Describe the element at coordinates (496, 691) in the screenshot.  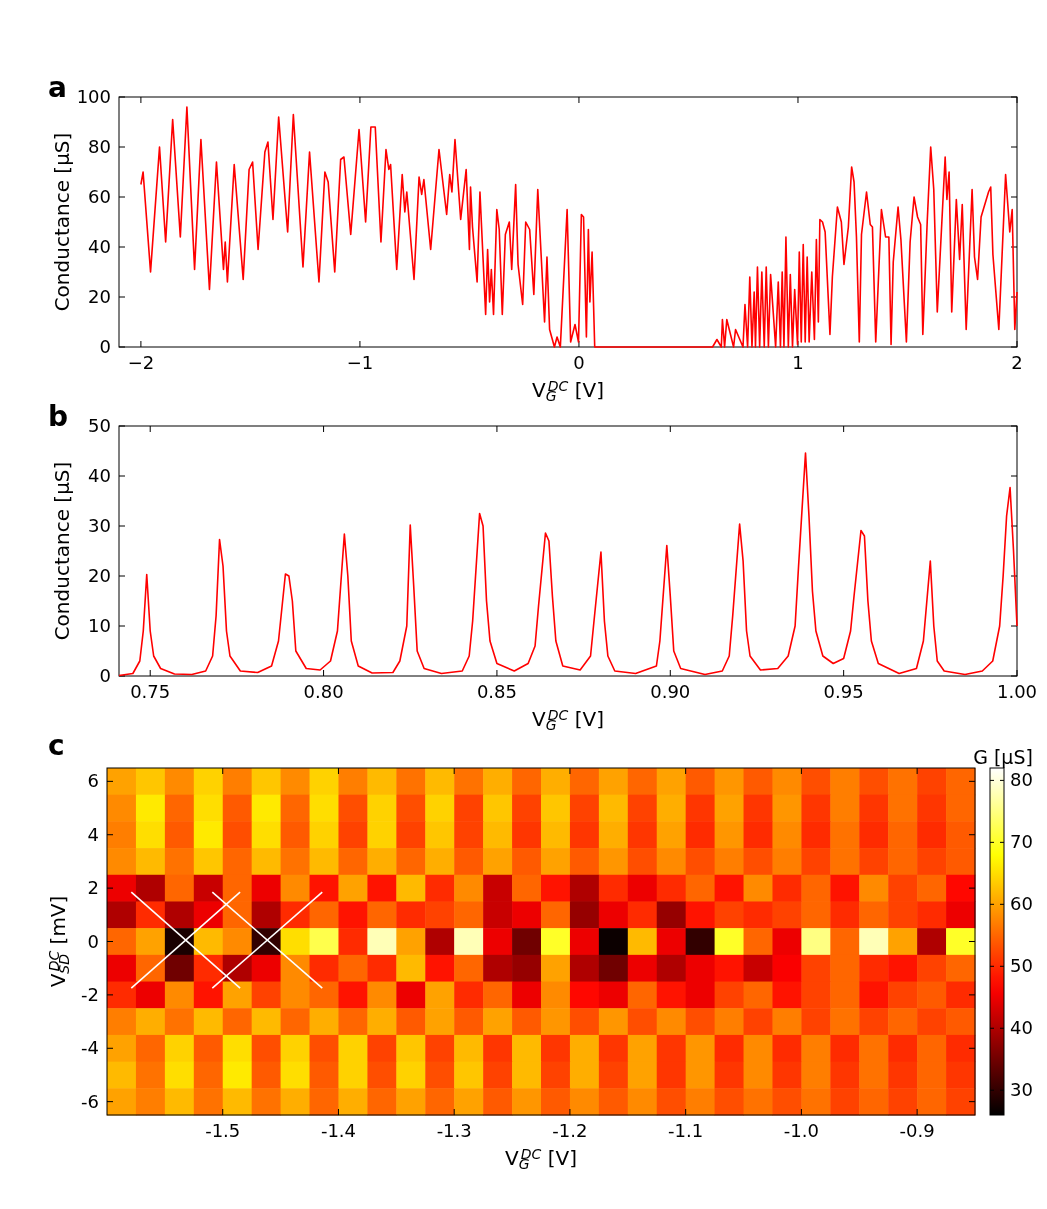
I see `x-tick-label: 0.85` at that location.